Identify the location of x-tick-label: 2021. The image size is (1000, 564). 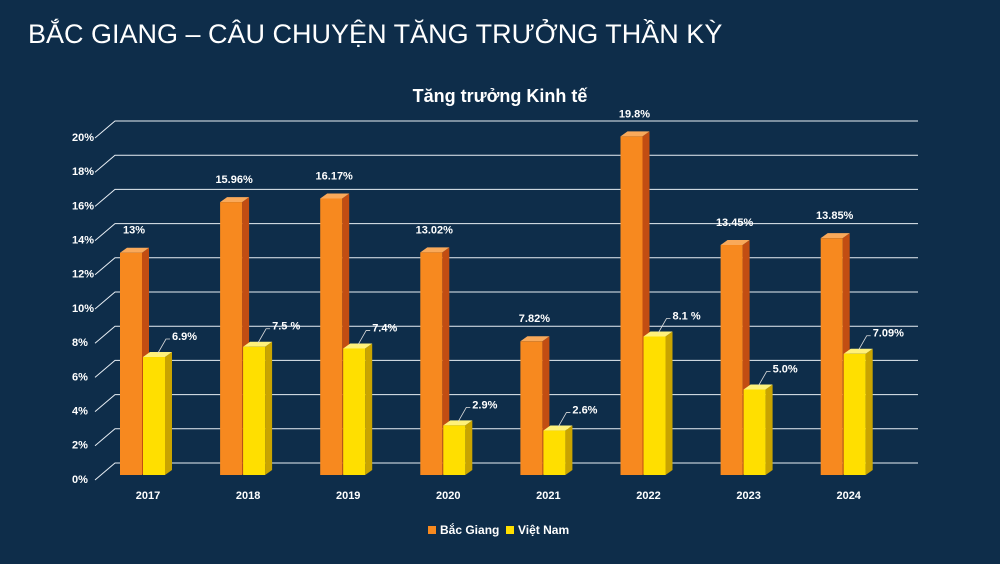
(548, 496).